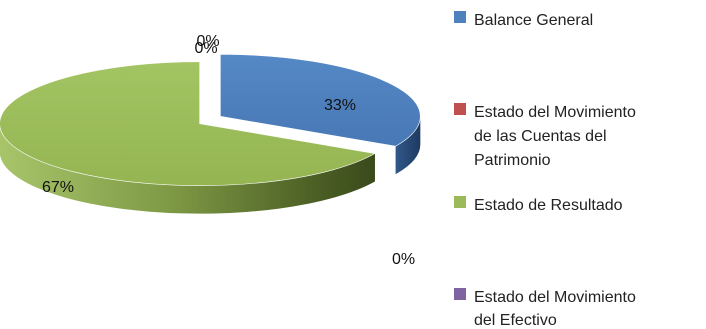 This screenshot has width=706, height=329. Describe the element at coordinates (205, 48) in the screenshot. I see `data-label-estado-del-movimiento-del-efectivo: 0%` at that location.